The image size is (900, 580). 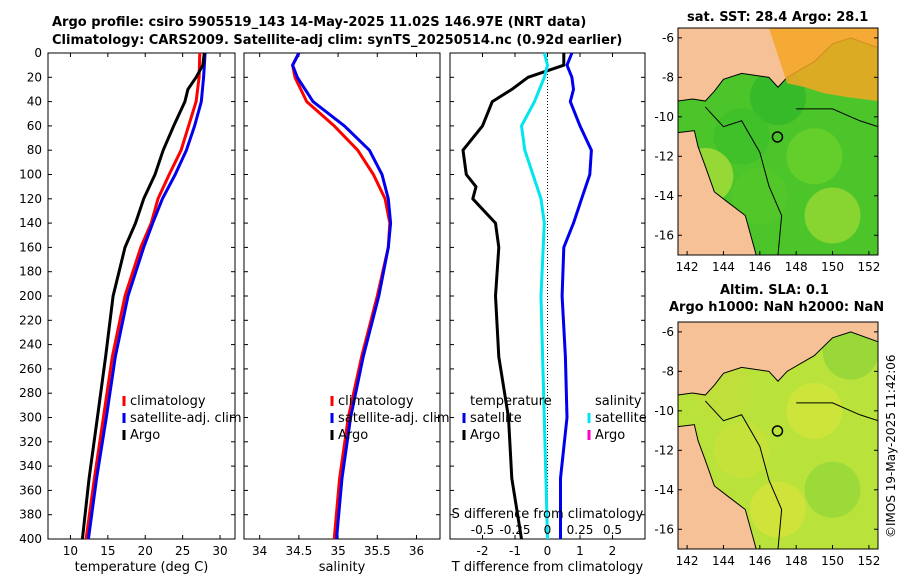 What do you see at coordinates (668, 332) in the screenshot?
I see `map-y-tick-label: -6` at bounding box center [668, 332].